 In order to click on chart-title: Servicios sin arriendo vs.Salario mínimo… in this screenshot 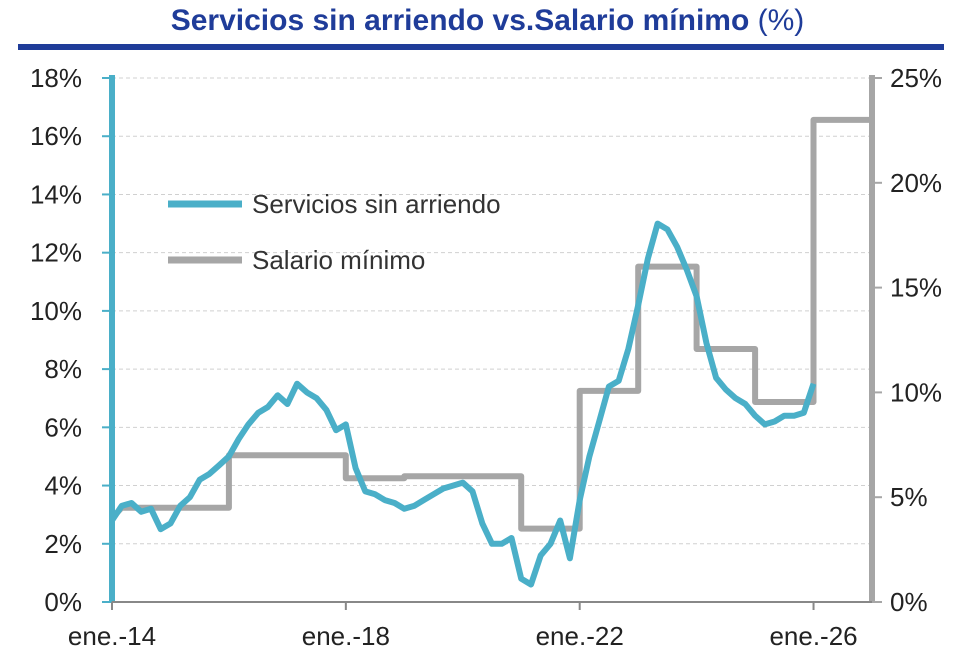, I will do `click(487, 21)`.